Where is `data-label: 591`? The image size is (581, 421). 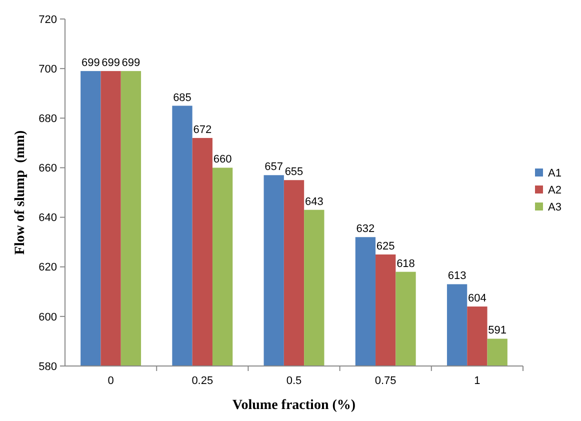 data-label: 591 is located at coordinates (497, 330).